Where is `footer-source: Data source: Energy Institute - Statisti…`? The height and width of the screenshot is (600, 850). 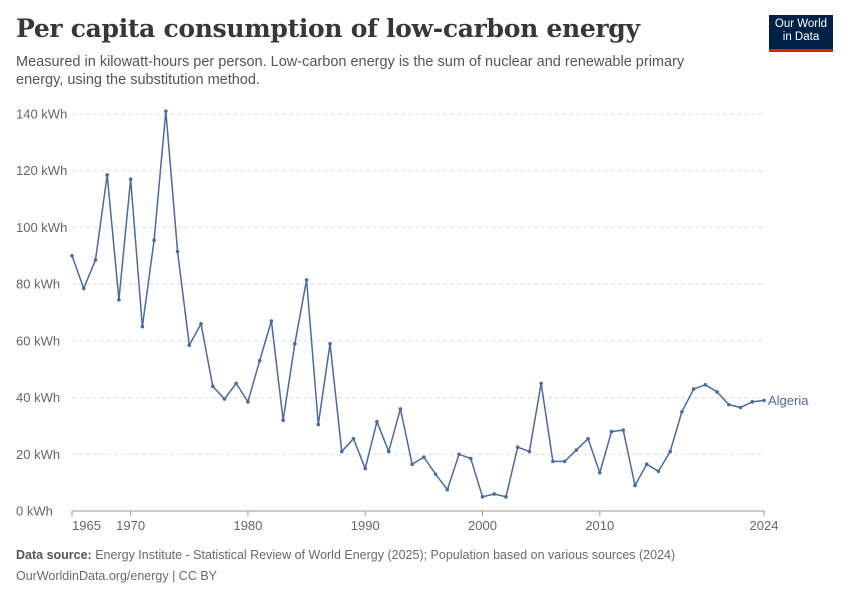
footer-source: Data source: Energy Institute - Statisti… is located at coordinates (345, 555).